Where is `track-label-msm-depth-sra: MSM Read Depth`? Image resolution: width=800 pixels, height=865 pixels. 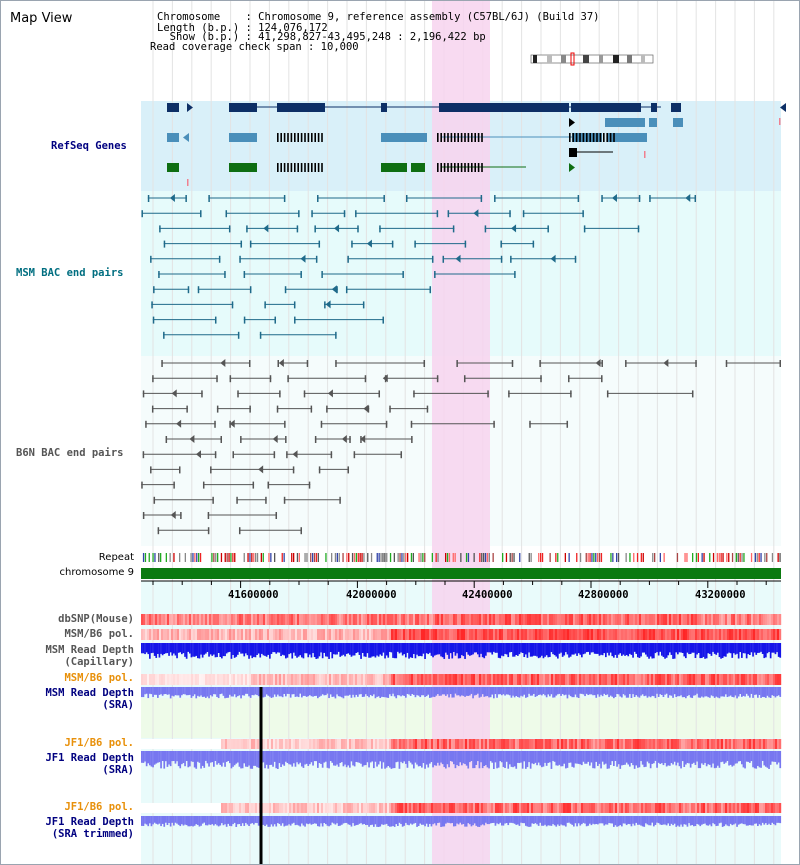
track-label-msm-depth-sra: MSM Read Depth is located at coordinates (89, 693).